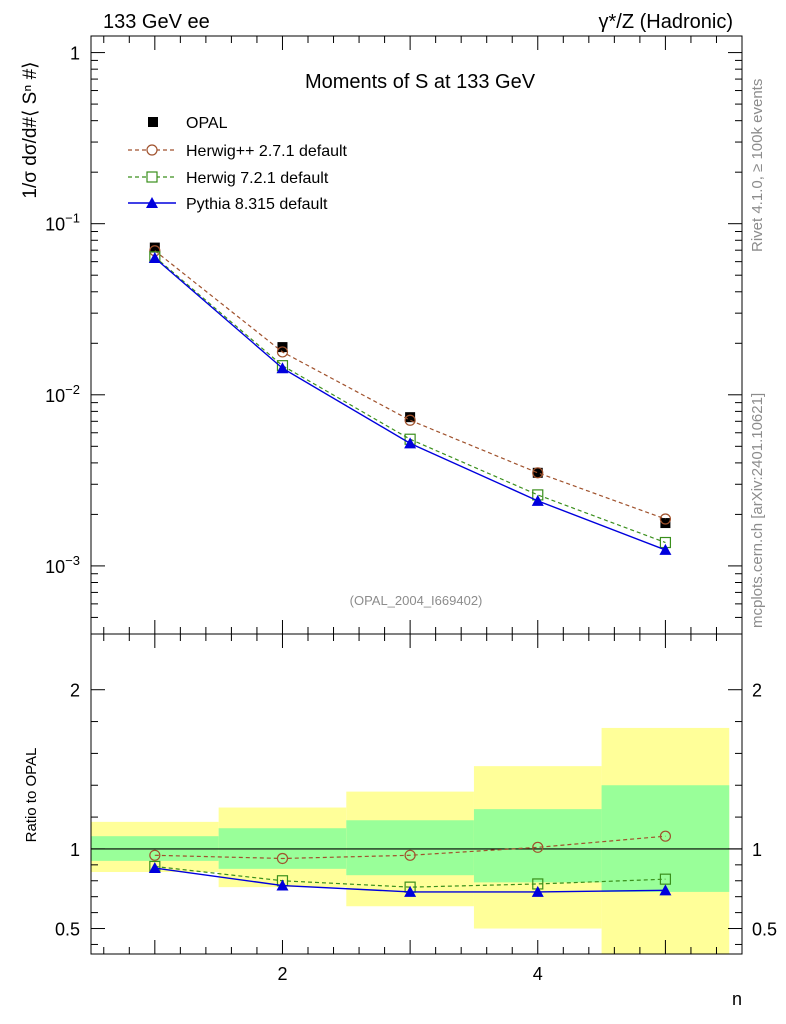 The width and height of the screenshot is (786, 1024). What do you see at coordinates (152, 177) in the screenshot?
I see `legend-herwig7-marker` at bounding box center [152, 177].